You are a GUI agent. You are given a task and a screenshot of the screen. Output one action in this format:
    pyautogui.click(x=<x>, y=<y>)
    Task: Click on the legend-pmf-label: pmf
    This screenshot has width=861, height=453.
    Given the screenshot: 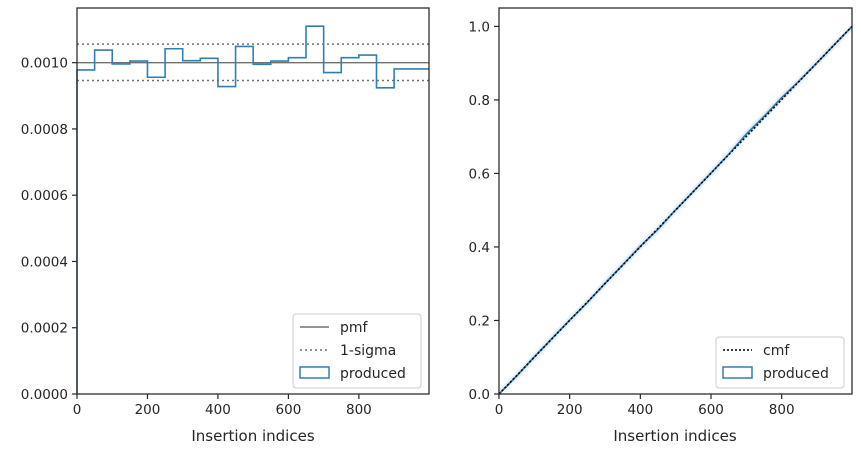 What is the action you would take?
    pyautogui.click(x=354, y=328)
    